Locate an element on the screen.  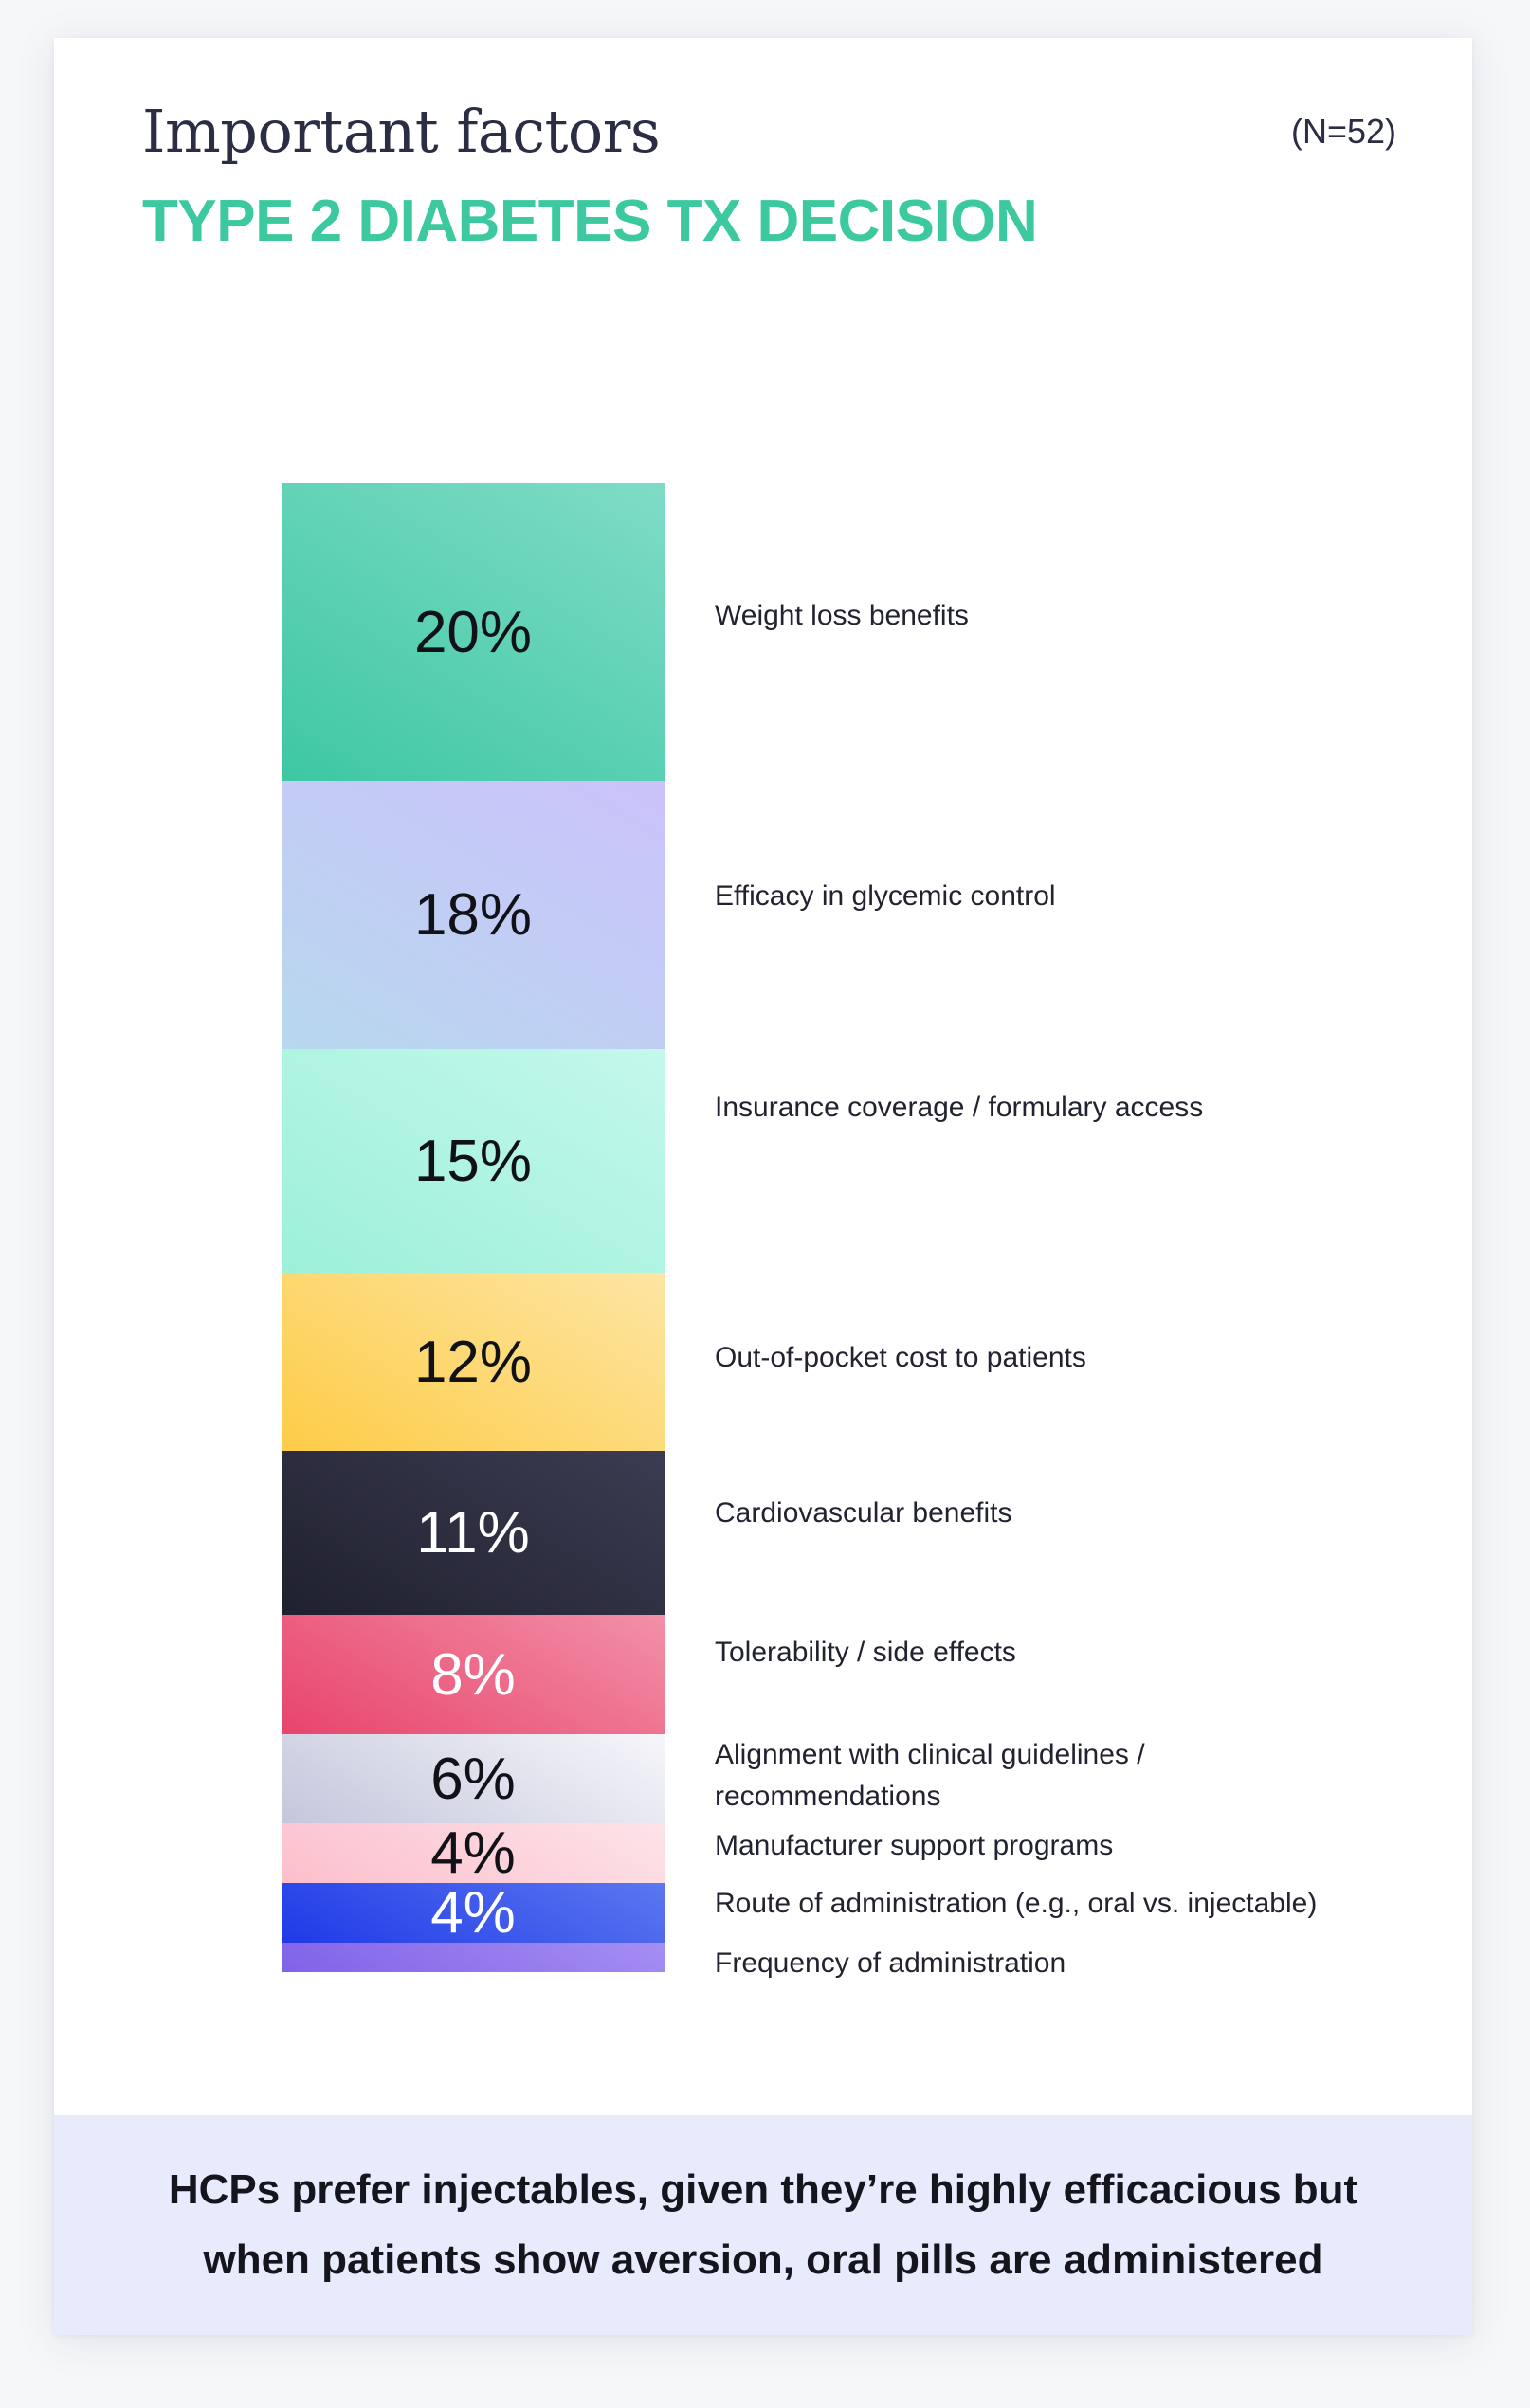
category-label: Cardiovascular benefits is located at coordinates (863, 1513).